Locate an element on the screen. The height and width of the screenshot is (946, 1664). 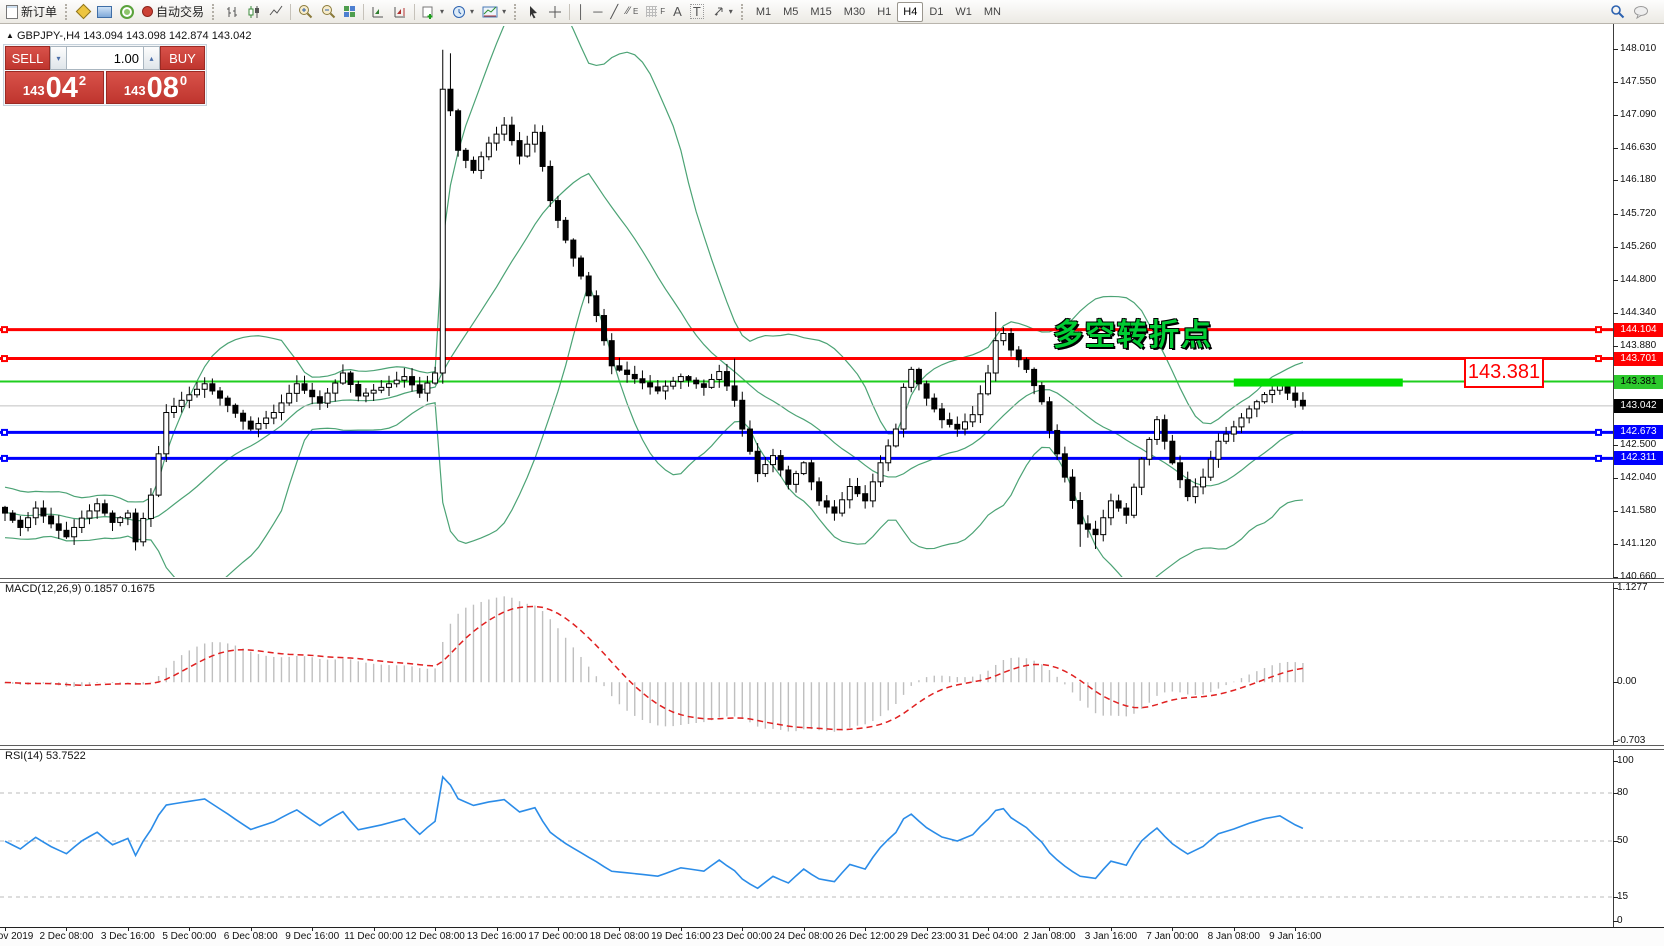
rsi-line is located at coordinates (654, 832).